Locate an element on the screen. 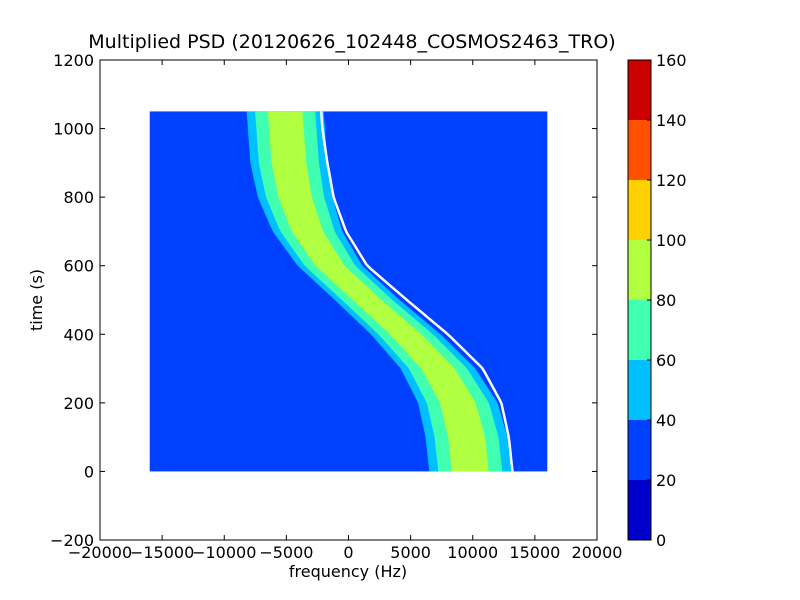  y-tick-label: 1000 is located at coordinates (73, 129).